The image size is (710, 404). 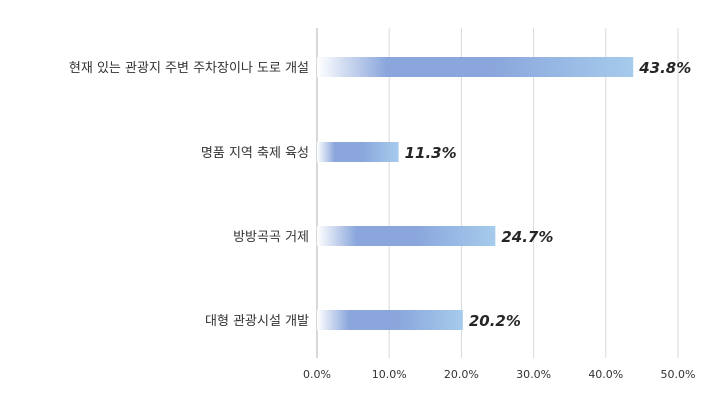 What do you see at coordinates (461, 374) in the screenshot?
I see `x-tick-label: 20.0%` at bounding box center [461, 374].